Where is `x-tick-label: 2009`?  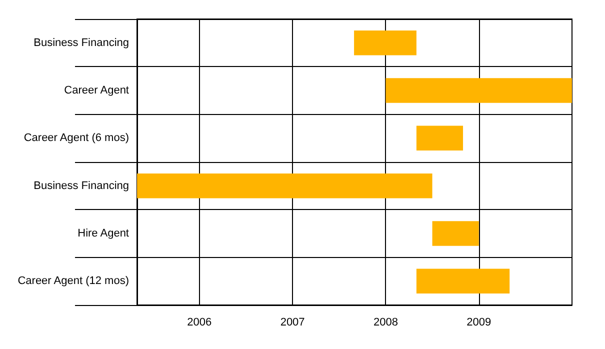
x-tick-label: 2009 is located at coordinates (479, 322).